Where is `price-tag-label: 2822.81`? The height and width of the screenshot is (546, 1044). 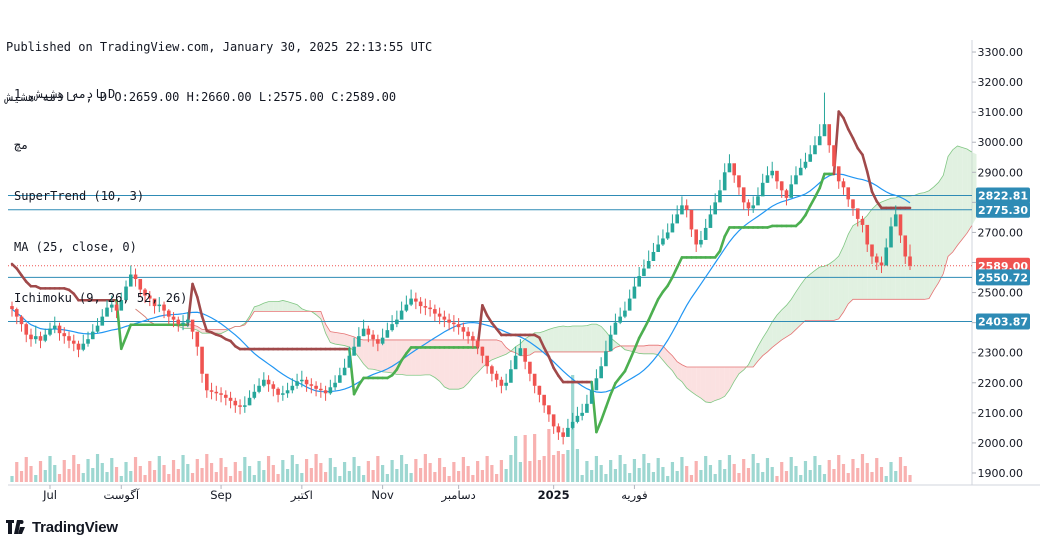
price-tag-label: 2822.81 is located at coordinates (1003, 196).